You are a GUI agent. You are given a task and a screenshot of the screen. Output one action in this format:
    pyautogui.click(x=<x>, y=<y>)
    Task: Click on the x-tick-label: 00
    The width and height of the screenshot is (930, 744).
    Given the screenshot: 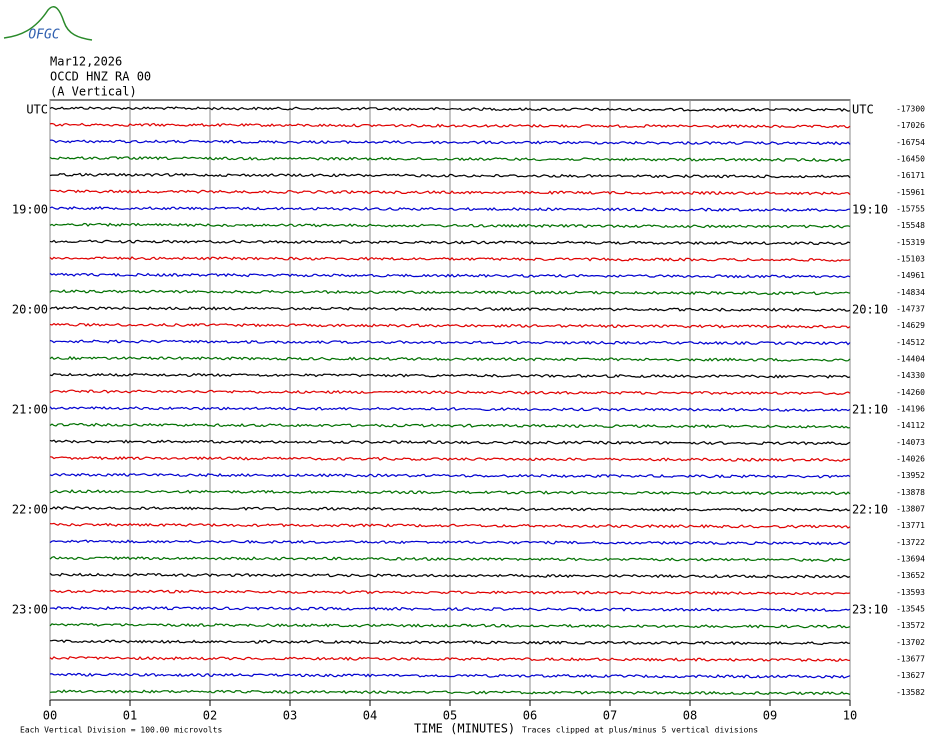 What is the action you would take?
    pyautogui.click(x=50, y=716)
    